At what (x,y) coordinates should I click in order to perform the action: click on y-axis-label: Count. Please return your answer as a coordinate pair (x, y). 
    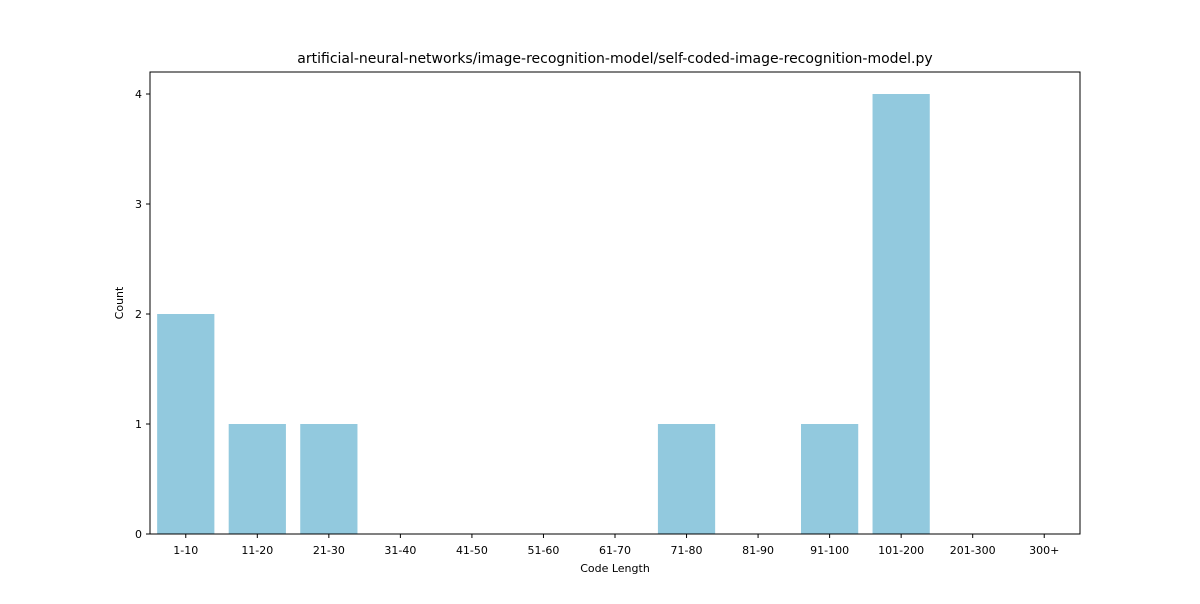
    Looking at the image, I should click on (119, 302).